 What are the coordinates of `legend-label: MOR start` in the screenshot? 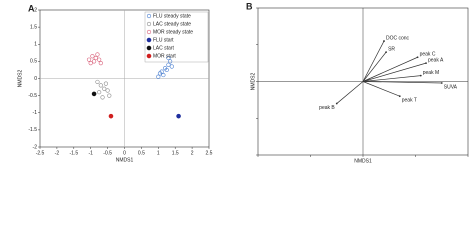 It's located at (164, 56).